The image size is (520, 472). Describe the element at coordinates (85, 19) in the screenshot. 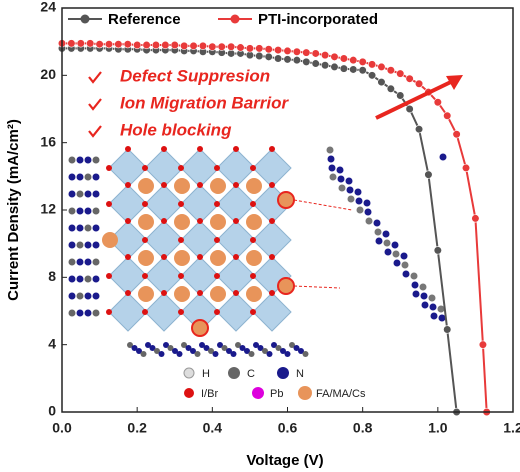

I see `legend-marker` at that location.